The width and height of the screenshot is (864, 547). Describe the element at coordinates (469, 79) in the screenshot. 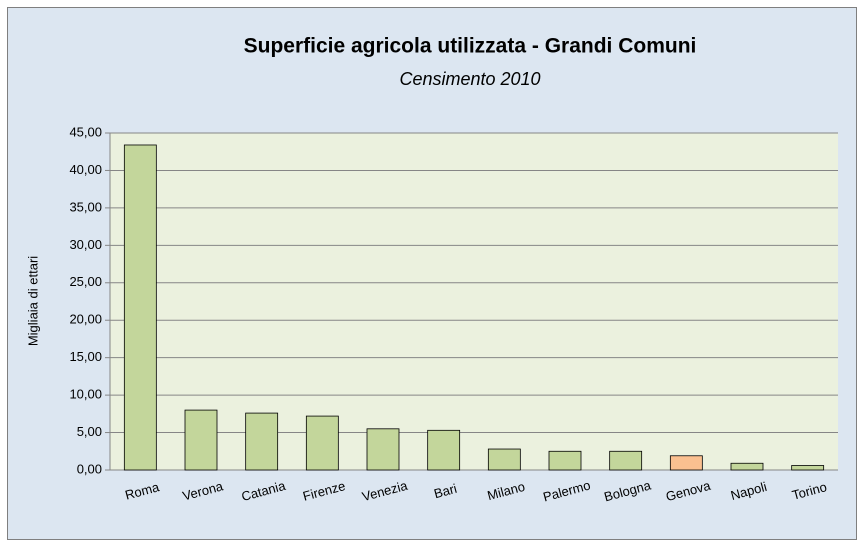

I see `chart-subtitle: Censimento 2010` at that location.